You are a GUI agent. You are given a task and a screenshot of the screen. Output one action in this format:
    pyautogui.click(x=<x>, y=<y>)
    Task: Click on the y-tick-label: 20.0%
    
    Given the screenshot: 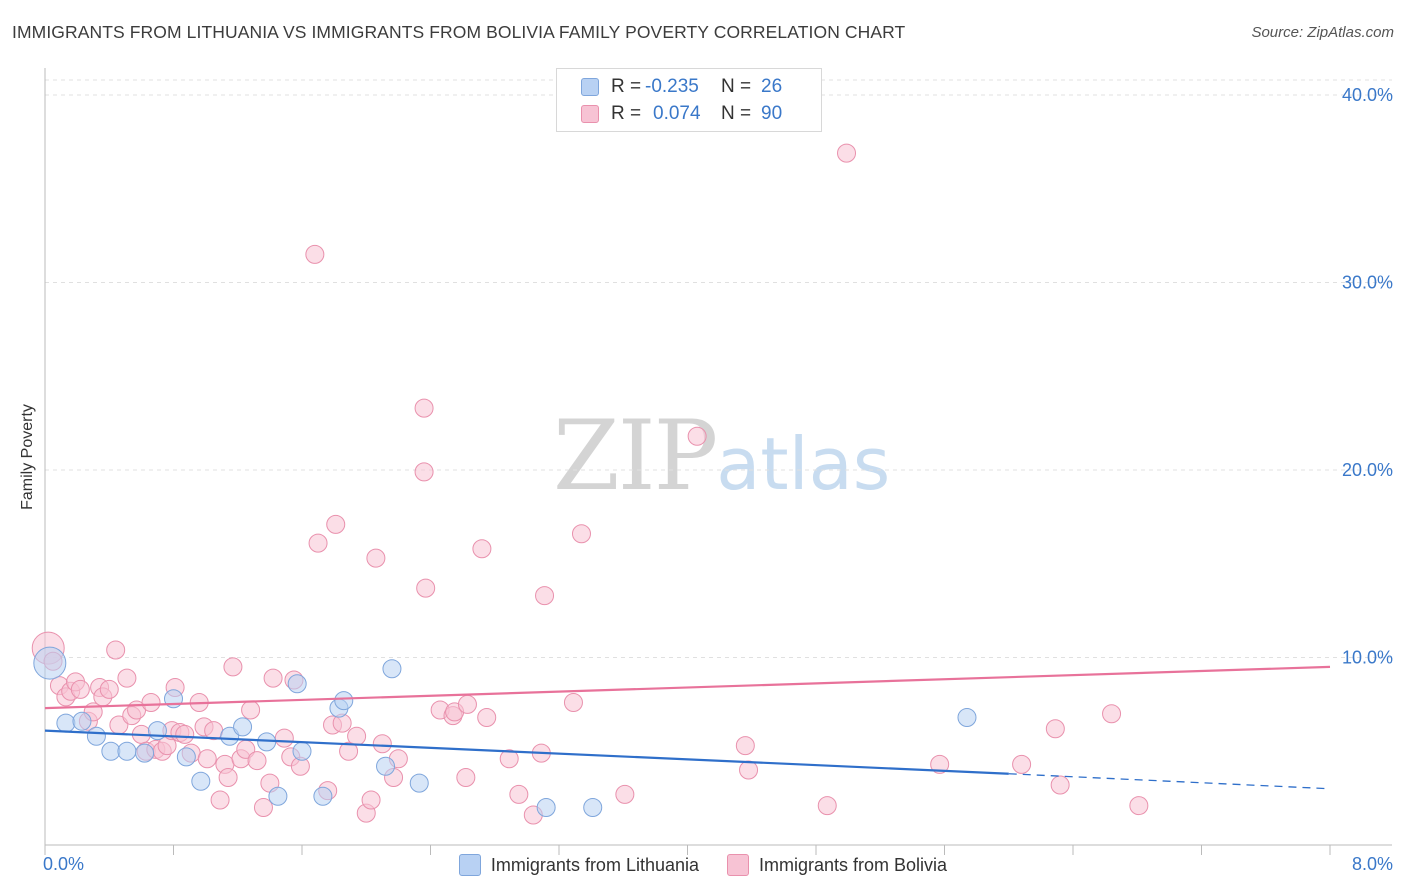 What is the action you would take?
    pyautogui.click(x=1367, y=470)
    